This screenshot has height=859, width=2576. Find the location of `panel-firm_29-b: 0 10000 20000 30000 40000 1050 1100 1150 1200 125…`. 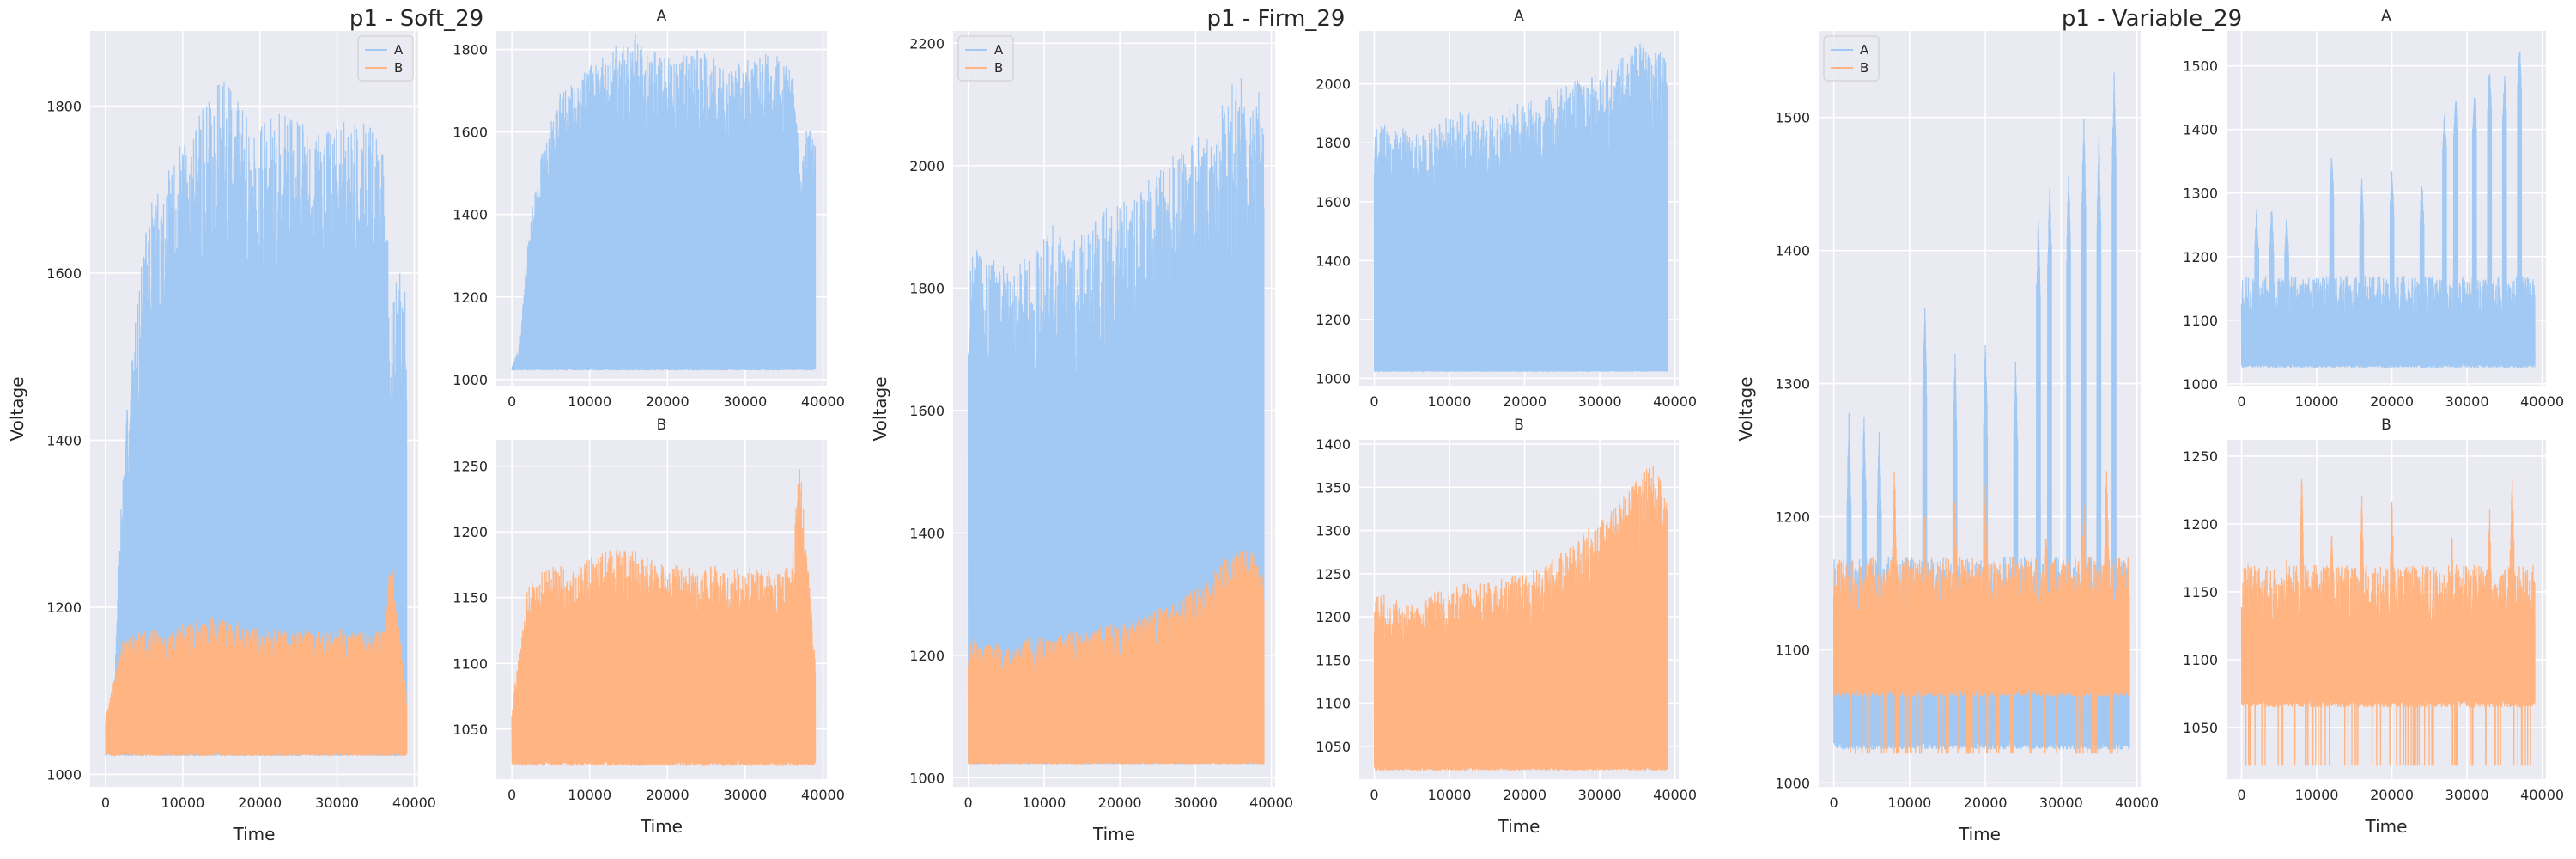

panel-firm_29-b: 0 10000 20000 30000 40000 1050 1100 1150 1200 125… is located at coordinates (1506, 627).